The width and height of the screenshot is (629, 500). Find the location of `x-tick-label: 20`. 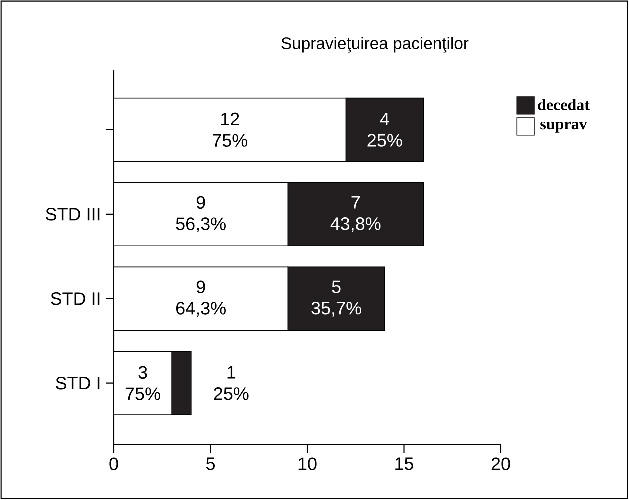

x-tick-label: 20 is located at coordinates (501, 464).